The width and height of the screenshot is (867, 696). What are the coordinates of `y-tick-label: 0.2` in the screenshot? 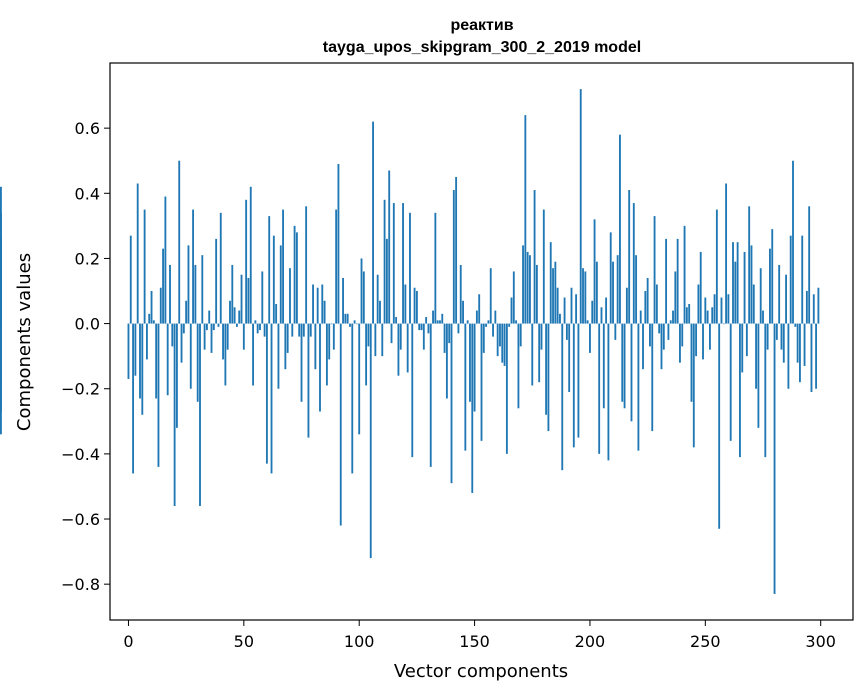 It's located at (87, 258).